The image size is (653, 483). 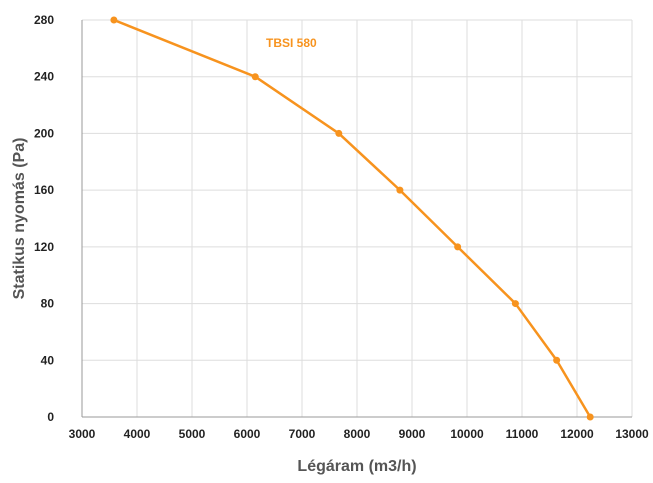 What do you see at coordinates (467, 434) in the screenshot?
I see `x-tick-label: 10000` at bounding box center [467, 434].